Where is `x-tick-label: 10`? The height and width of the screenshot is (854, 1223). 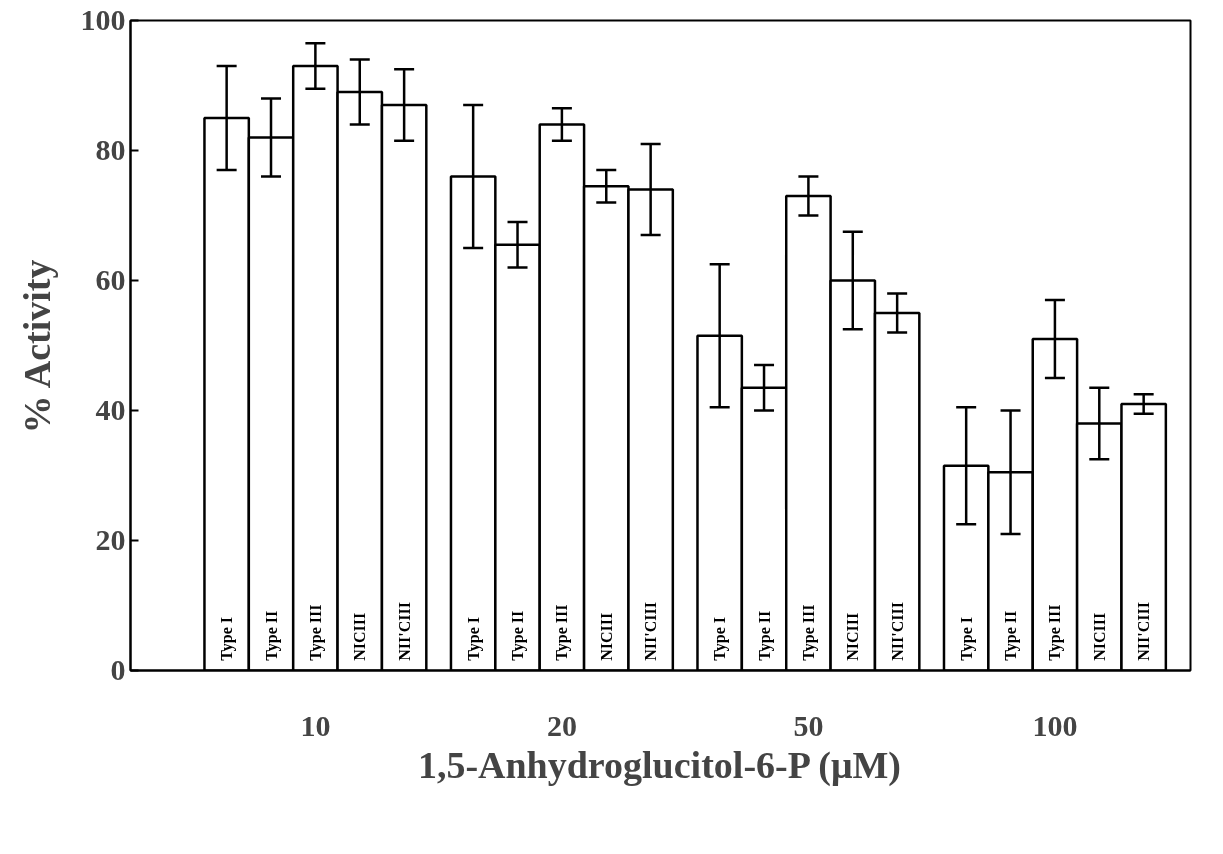 x-tick-label: 10 is located at coordinates (315, 725).